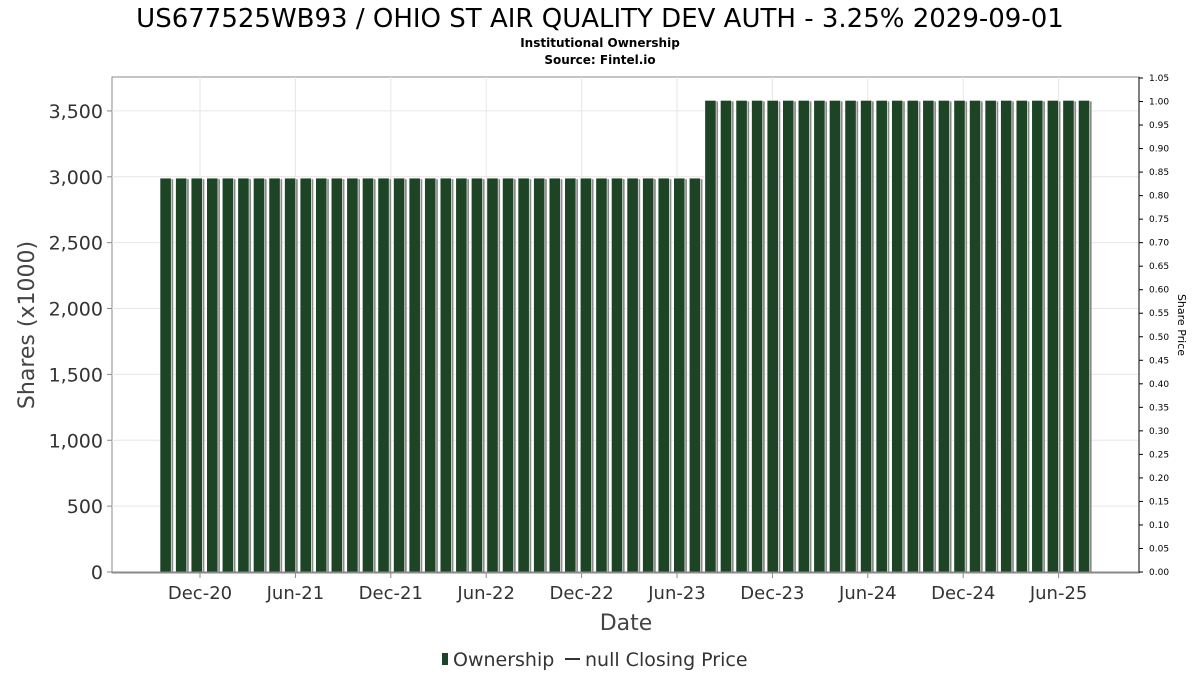 Image resolution: width=1200 pixels, height=675 pixels. Describe the element at coordinates (27, 325) in the screenshot. I see `y-axis-label: Shares (x1000)` at that location.